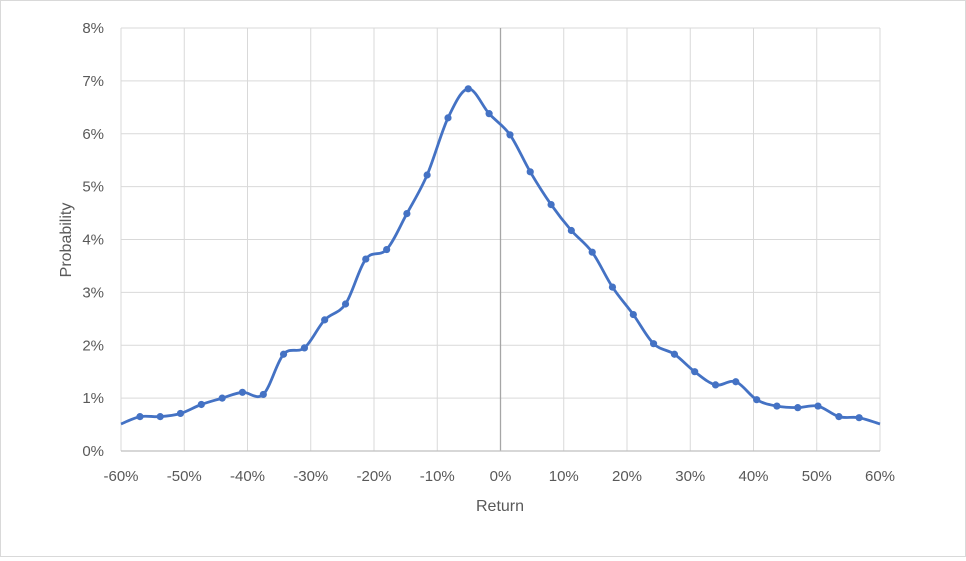 This screenshot has height=561, width=966. What do you see at coordinates (880, 476) in the screenshot?
I see `x-tick-label: 60%` at bounding box center [880, 476].